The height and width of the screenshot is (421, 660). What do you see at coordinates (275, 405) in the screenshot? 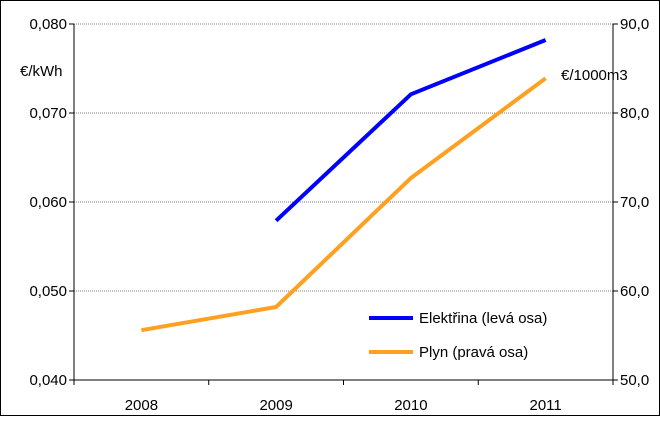
I see `x-tick-label: 2009` at bounding box center [275, 405].